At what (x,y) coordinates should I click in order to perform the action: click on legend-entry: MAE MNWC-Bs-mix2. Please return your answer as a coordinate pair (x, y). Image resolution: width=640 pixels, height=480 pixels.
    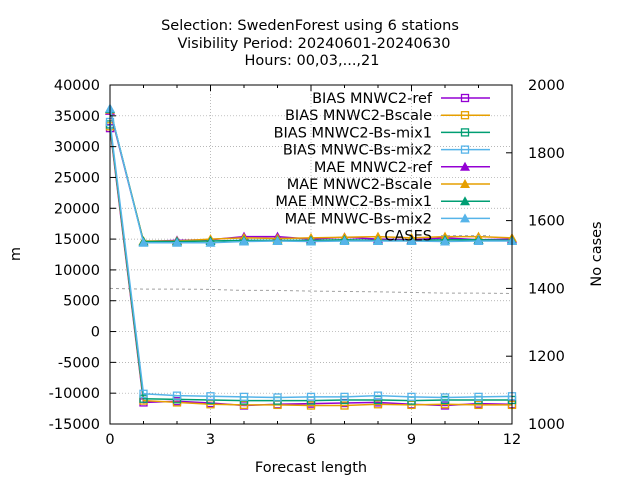
    Looking at the image, I should click on (387, 219).